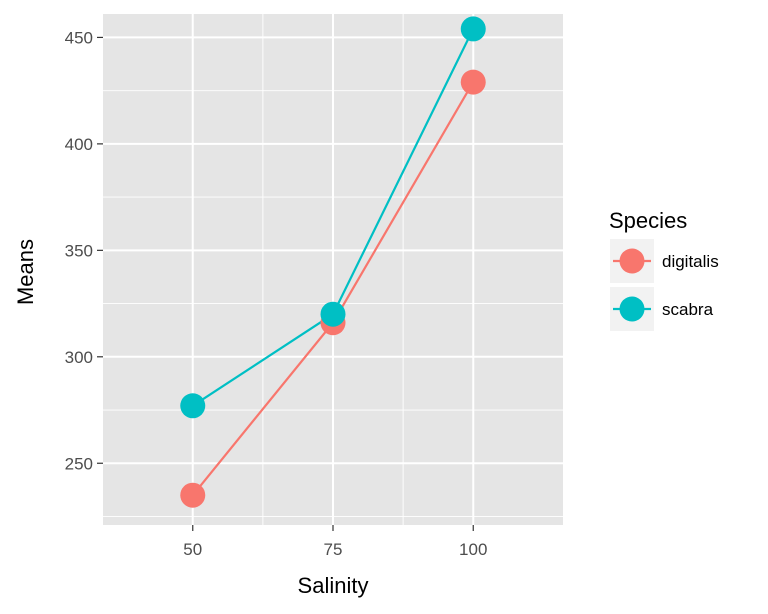 This screenshot has height=614, width=768. What do you see at coordinates (690, 261) in the screenshot?
I see `legend-label: digitalis` at bounding box center [690, 261].